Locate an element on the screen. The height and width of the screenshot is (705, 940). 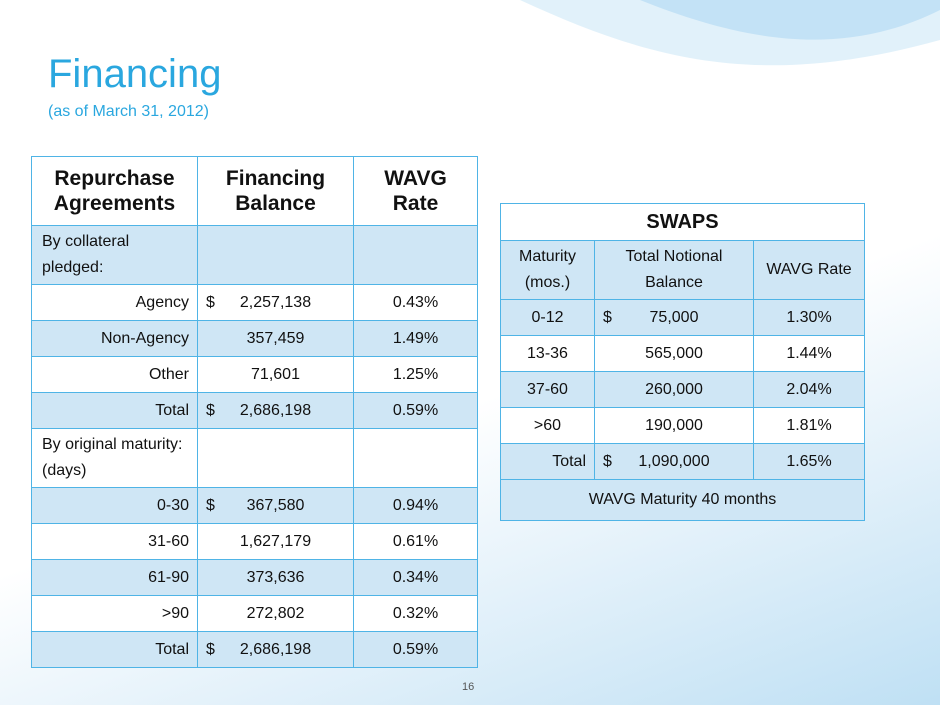
data-row: >60 190,000 1.81% is located at coordinates (682, 425).